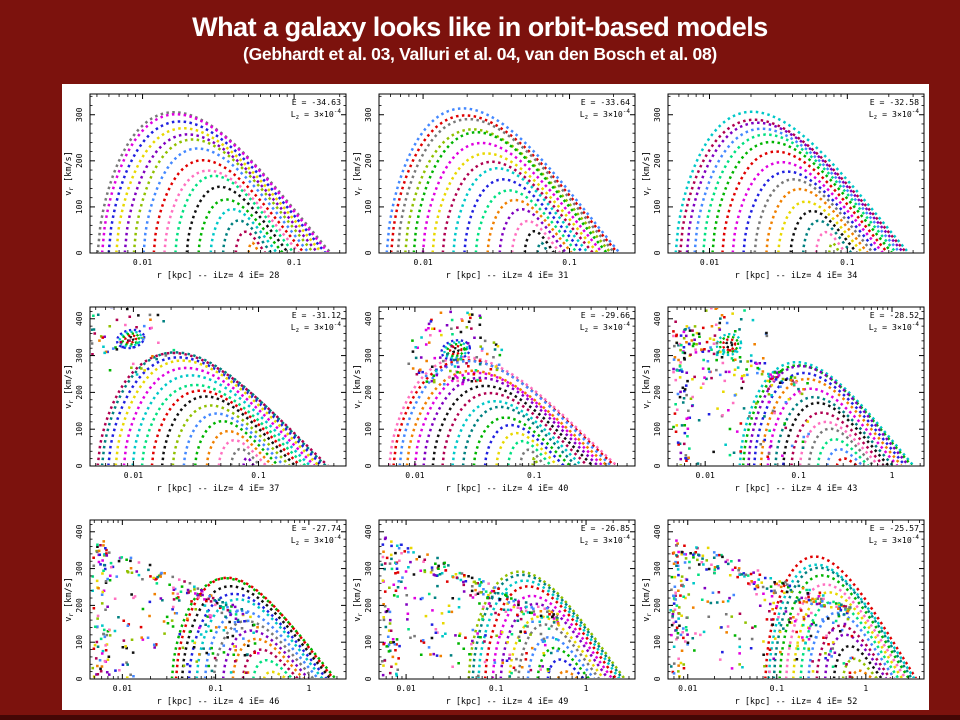 This screenshot has height=720, width=960. I want to click on energy-annotation: E = -33.64, so click(605, 102).